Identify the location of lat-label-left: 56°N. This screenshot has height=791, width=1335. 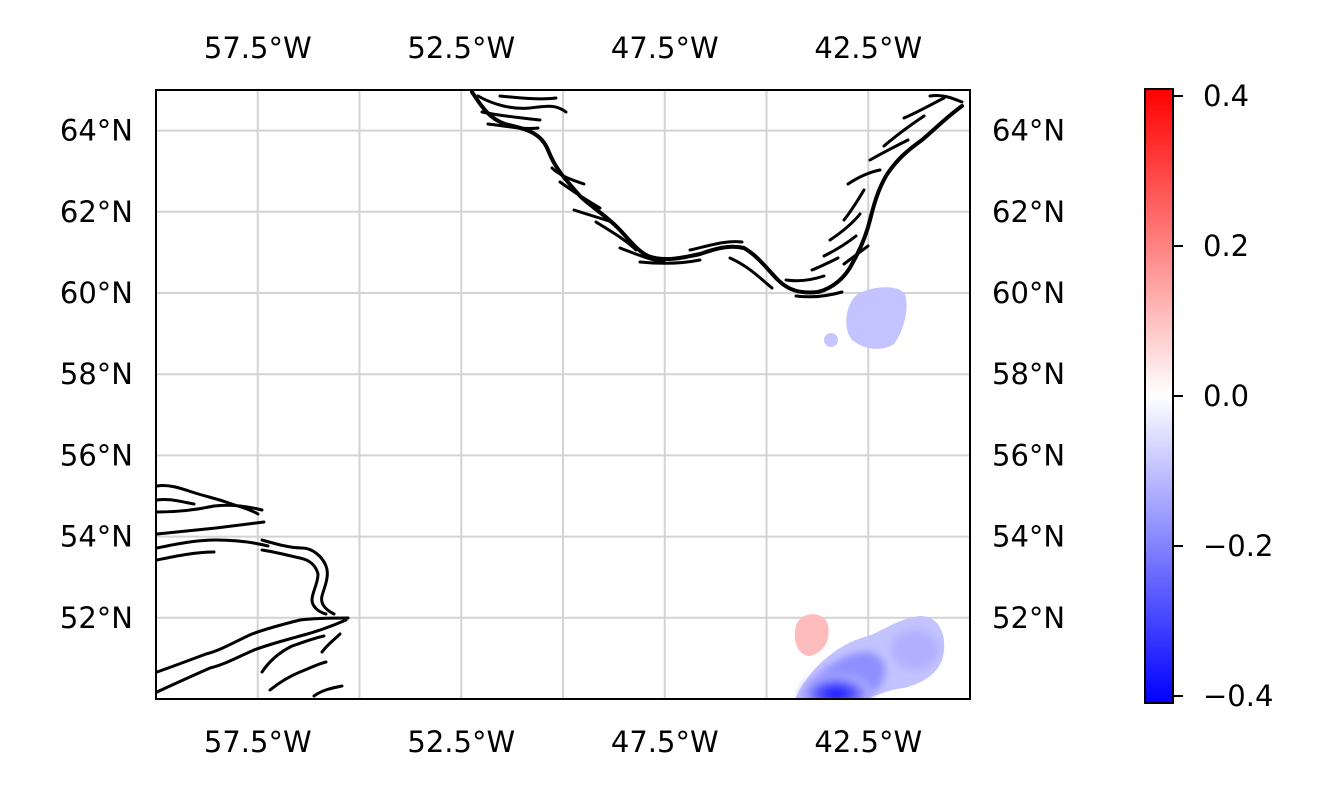
(96, 455).